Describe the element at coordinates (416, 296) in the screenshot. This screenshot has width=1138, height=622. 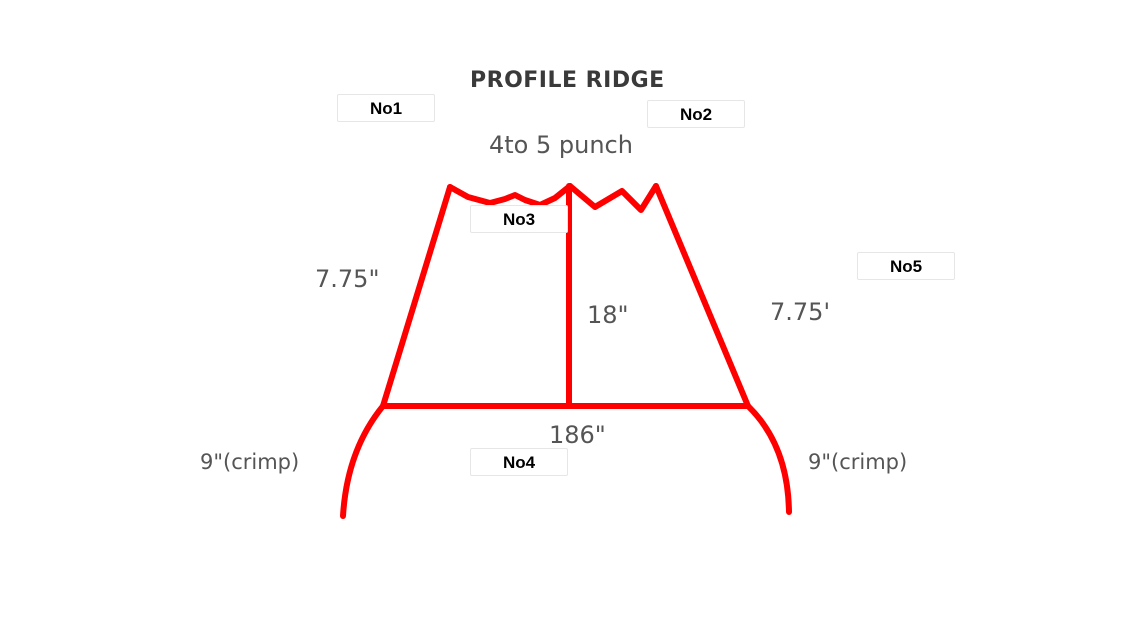
I see `left-side-line` at that location.